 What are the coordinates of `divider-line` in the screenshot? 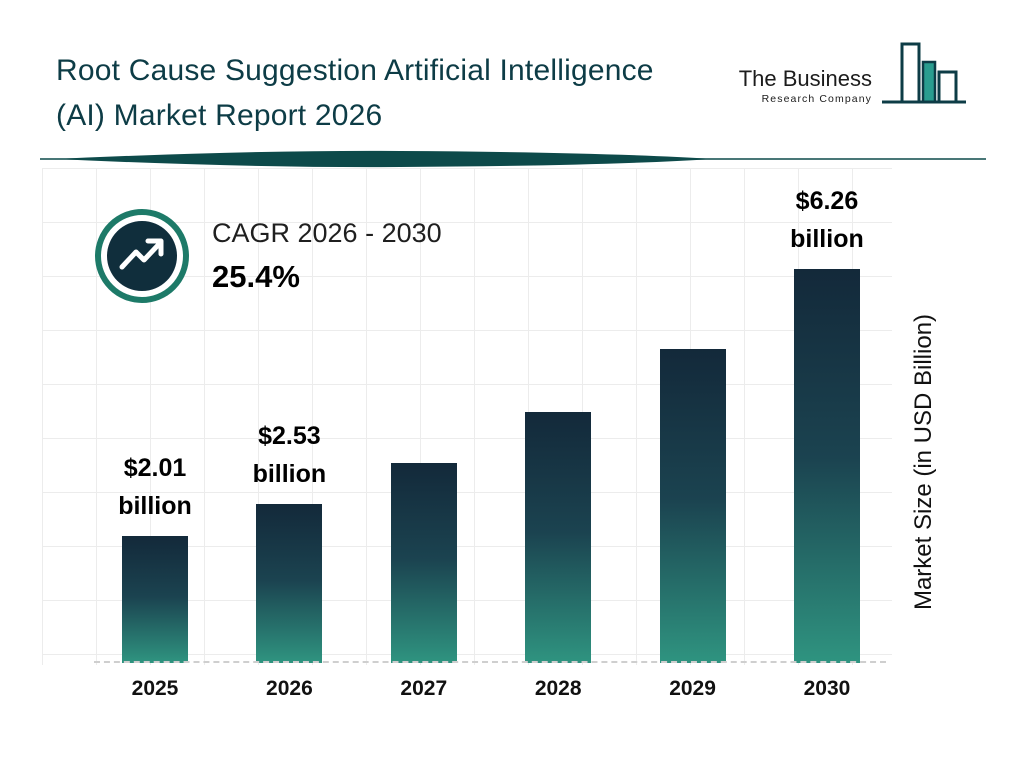 It's located at (513, 159).